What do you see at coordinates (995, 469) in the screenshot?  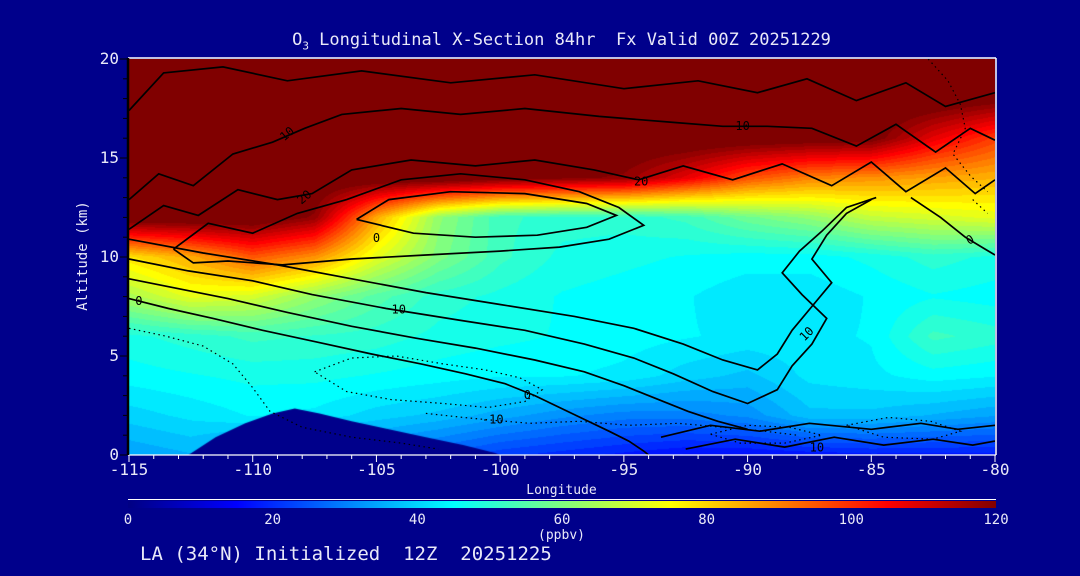 I see `x-tick-label: -80` at bounding box center [995, 469].